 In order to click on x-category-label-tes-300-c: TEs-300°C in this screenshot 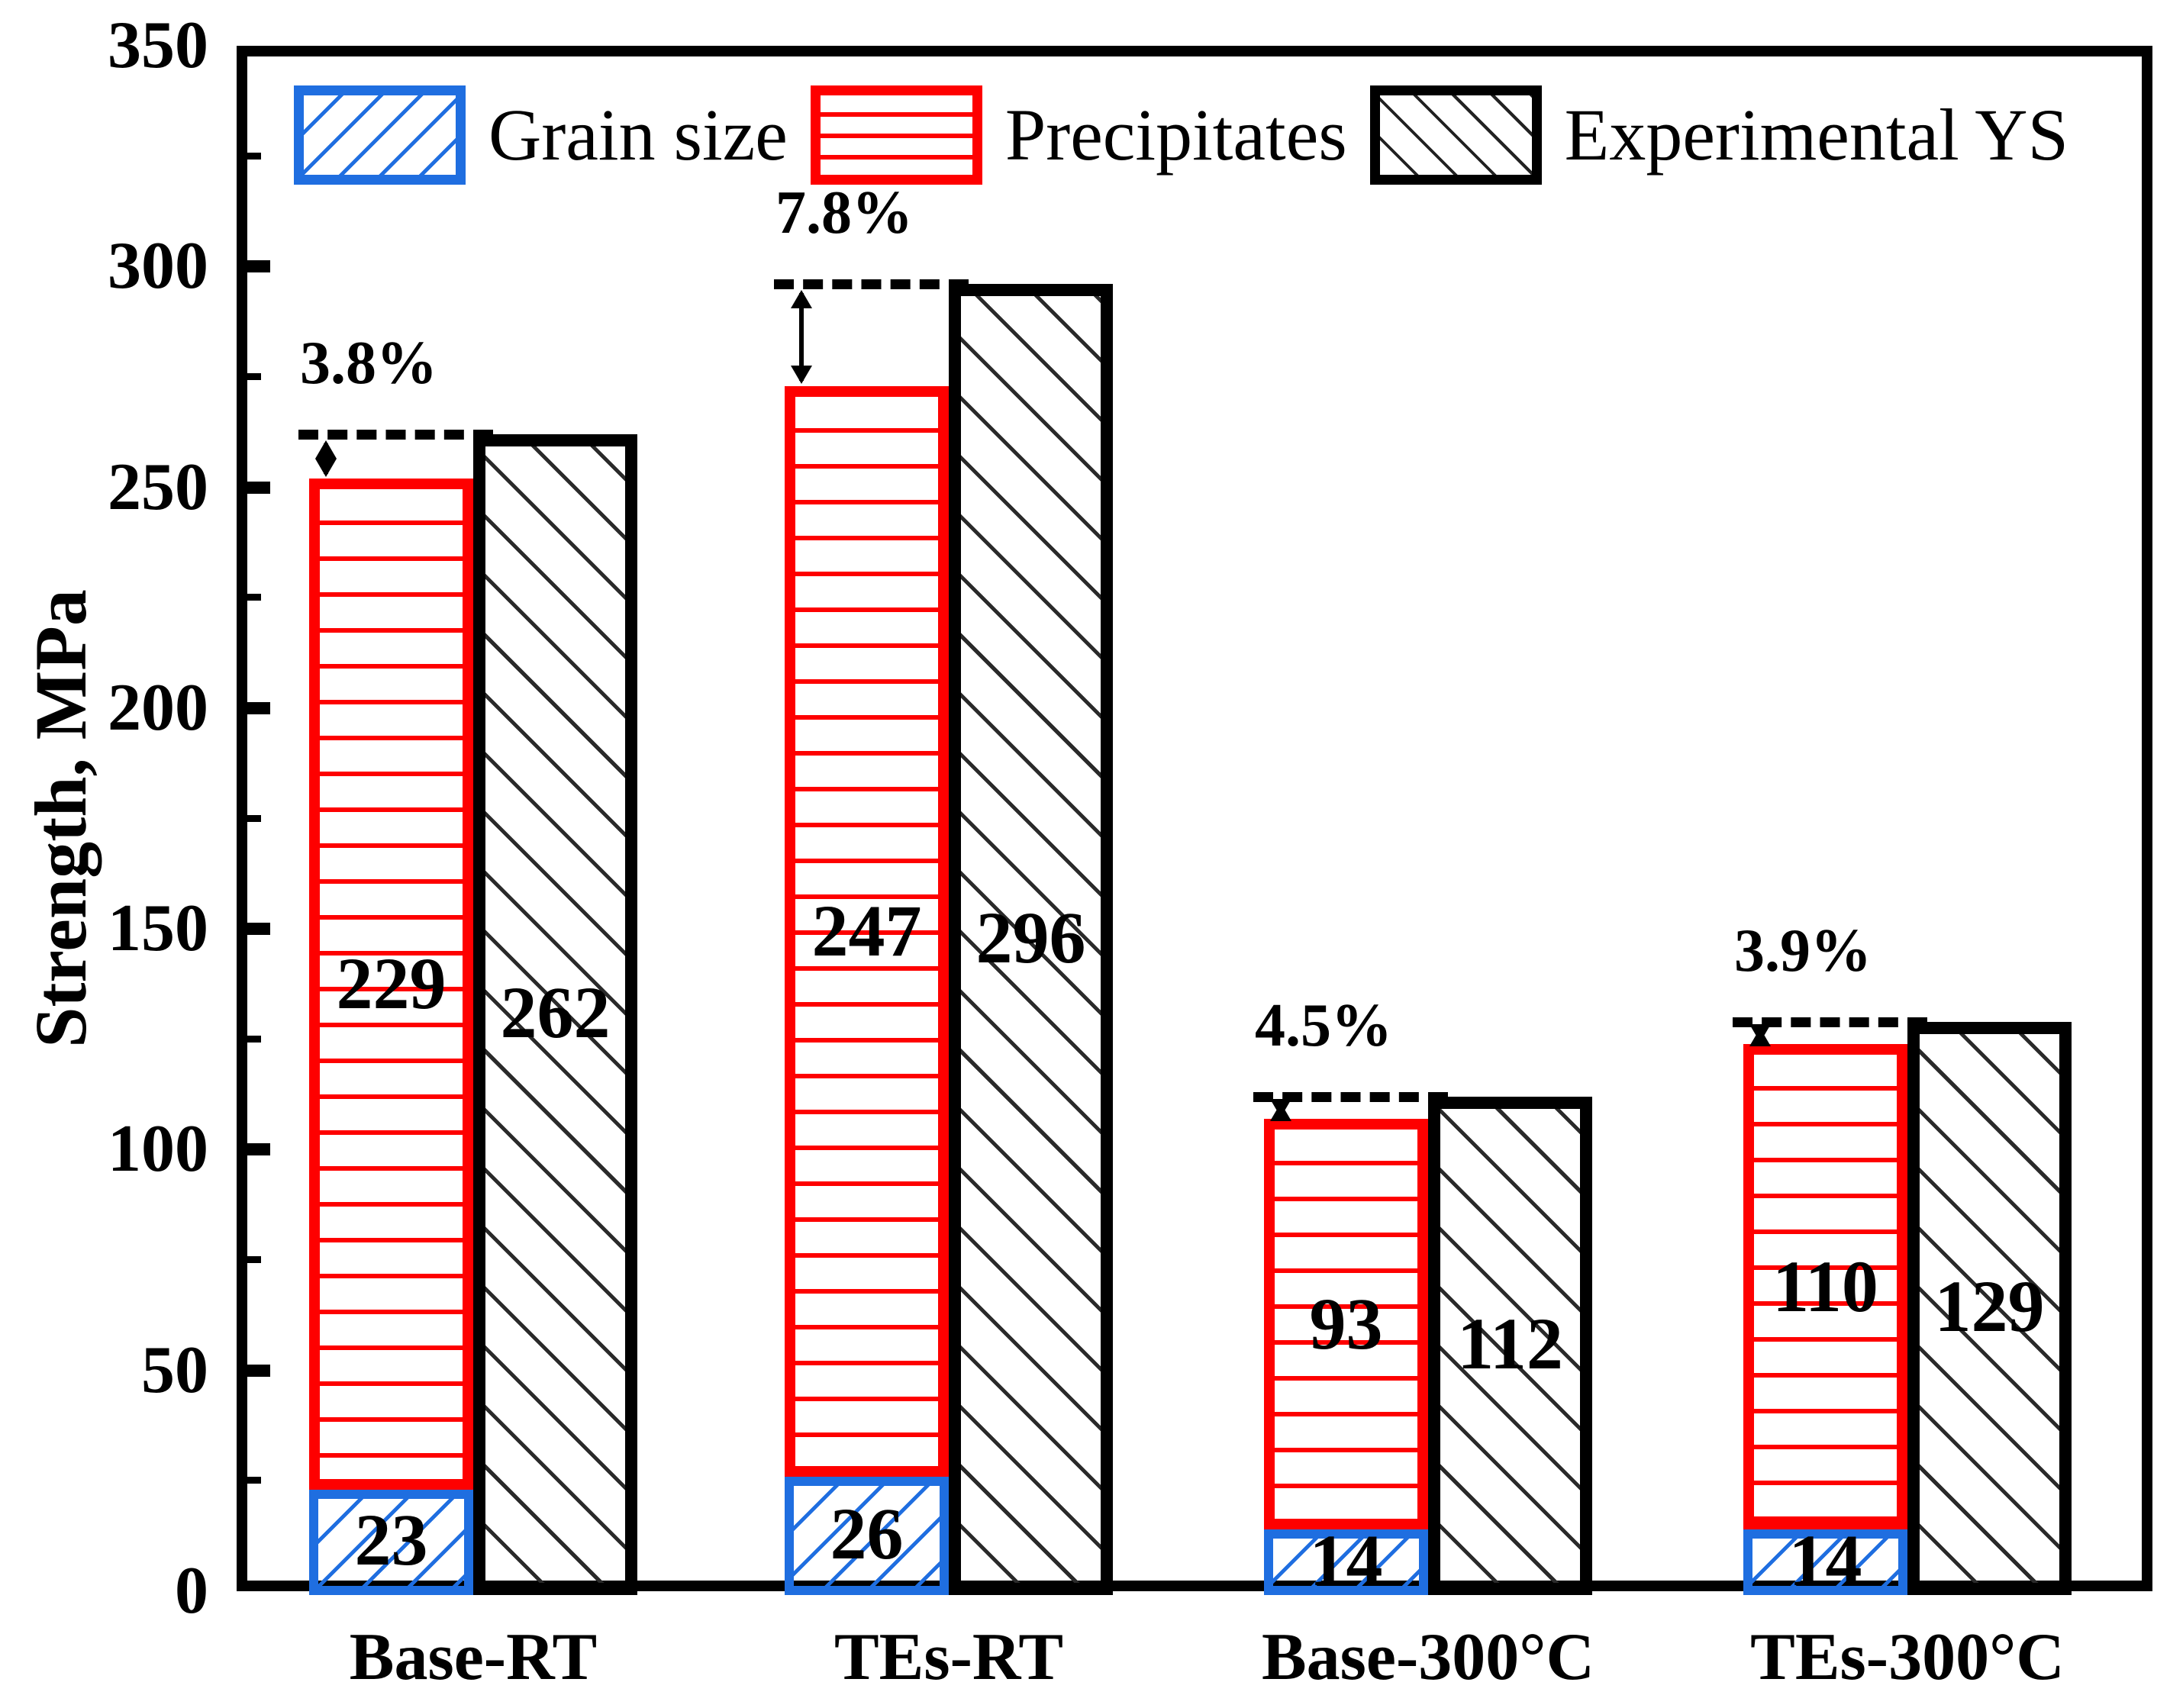, I will do `click(1907, 1657)`.